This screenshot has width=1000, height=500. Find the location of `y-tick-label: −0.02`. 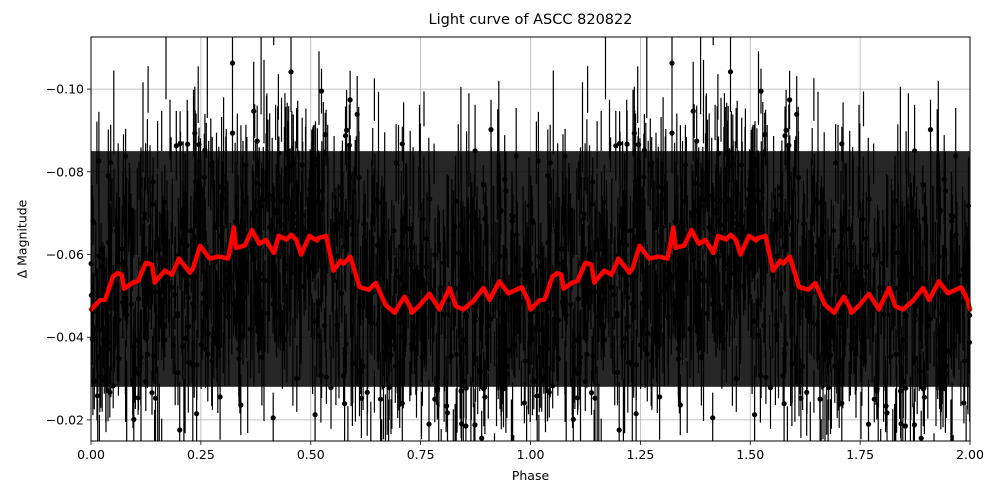

y-tick-label: −0.02 is located at coordinates (65, 419).